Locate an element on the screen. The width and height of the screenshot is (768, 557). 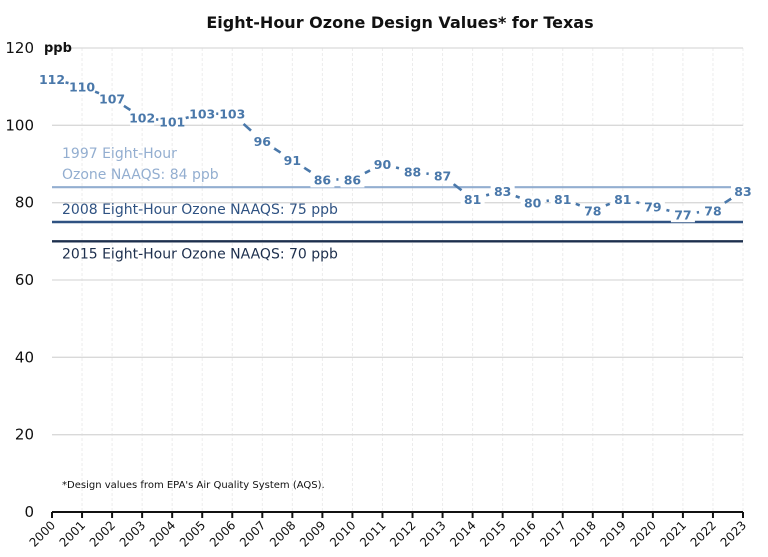
data-label: 88 is located at coordinates (412, 172).